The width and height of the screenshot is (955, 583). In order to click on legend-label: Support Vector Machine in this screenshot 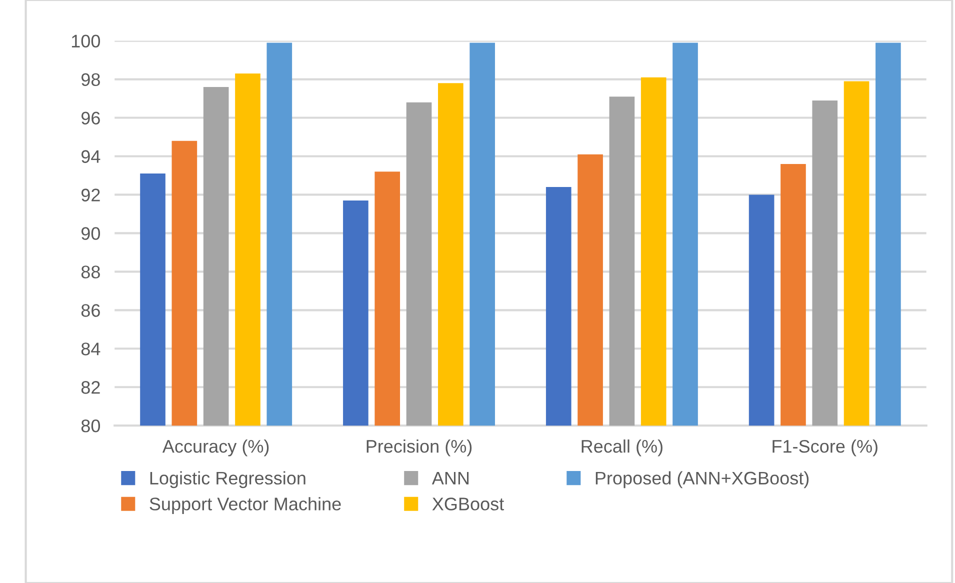, I will do `click(245, 505)`.